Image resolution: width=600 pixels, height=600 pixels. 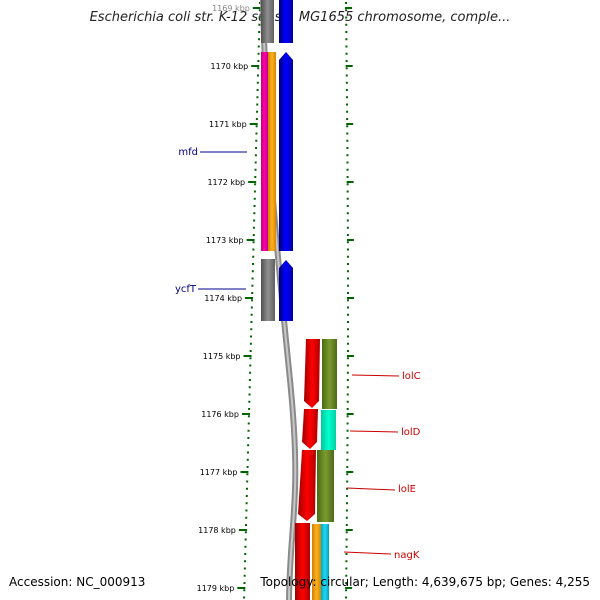 What do you see at coordinates (230, 66) in the screenshot?
I see `ruler-tick-label: 1170 kbp` at bounding box center [230, 66].